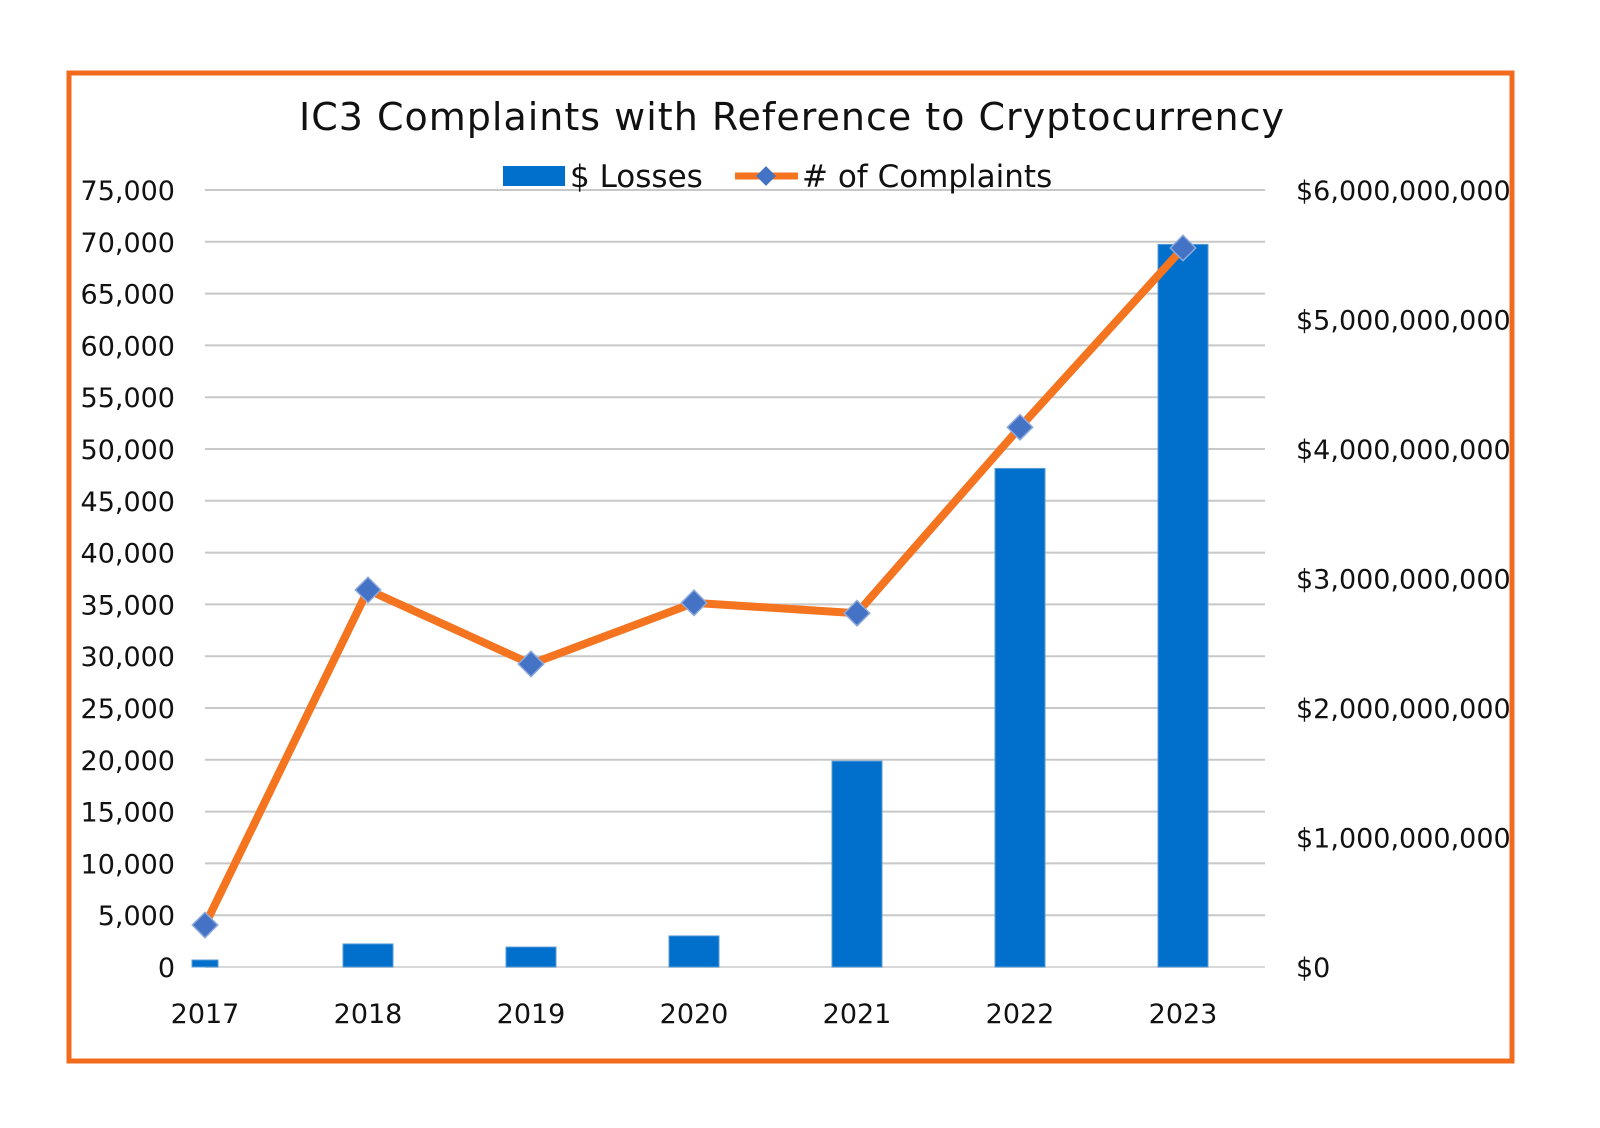  Describe the element at coordinates (136, 916) in the screenshot. I see `left-tick-label: 5,000` at that location.